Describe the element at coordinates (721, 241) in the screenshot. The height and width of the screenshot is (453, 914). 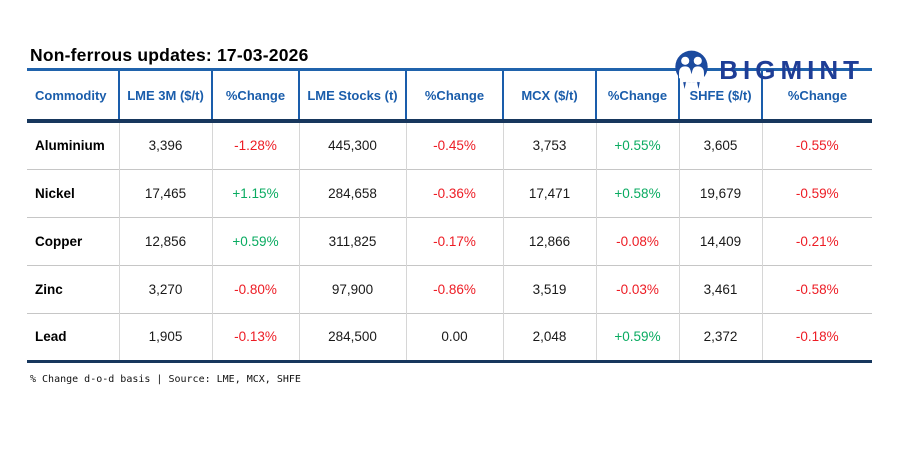
I see `shfe-value: 14,409` at that location.